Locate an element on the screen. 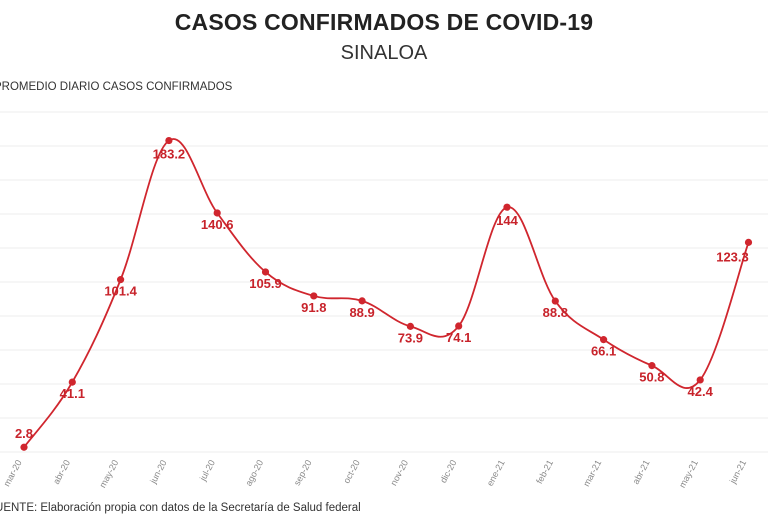 This screenshot has height=514, width=768. data-label-abr-20: 41.1 is located at coordinates (72, 393).